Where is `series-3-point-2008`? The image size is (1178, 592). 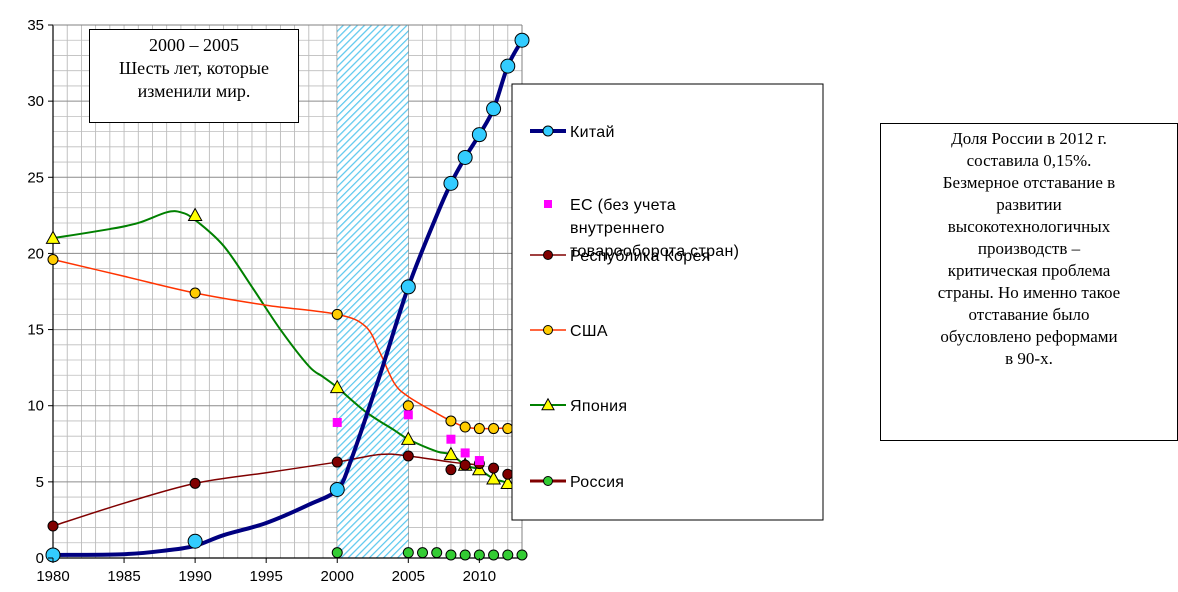 series-3-point-2008 is located at coordinates (451, 421).